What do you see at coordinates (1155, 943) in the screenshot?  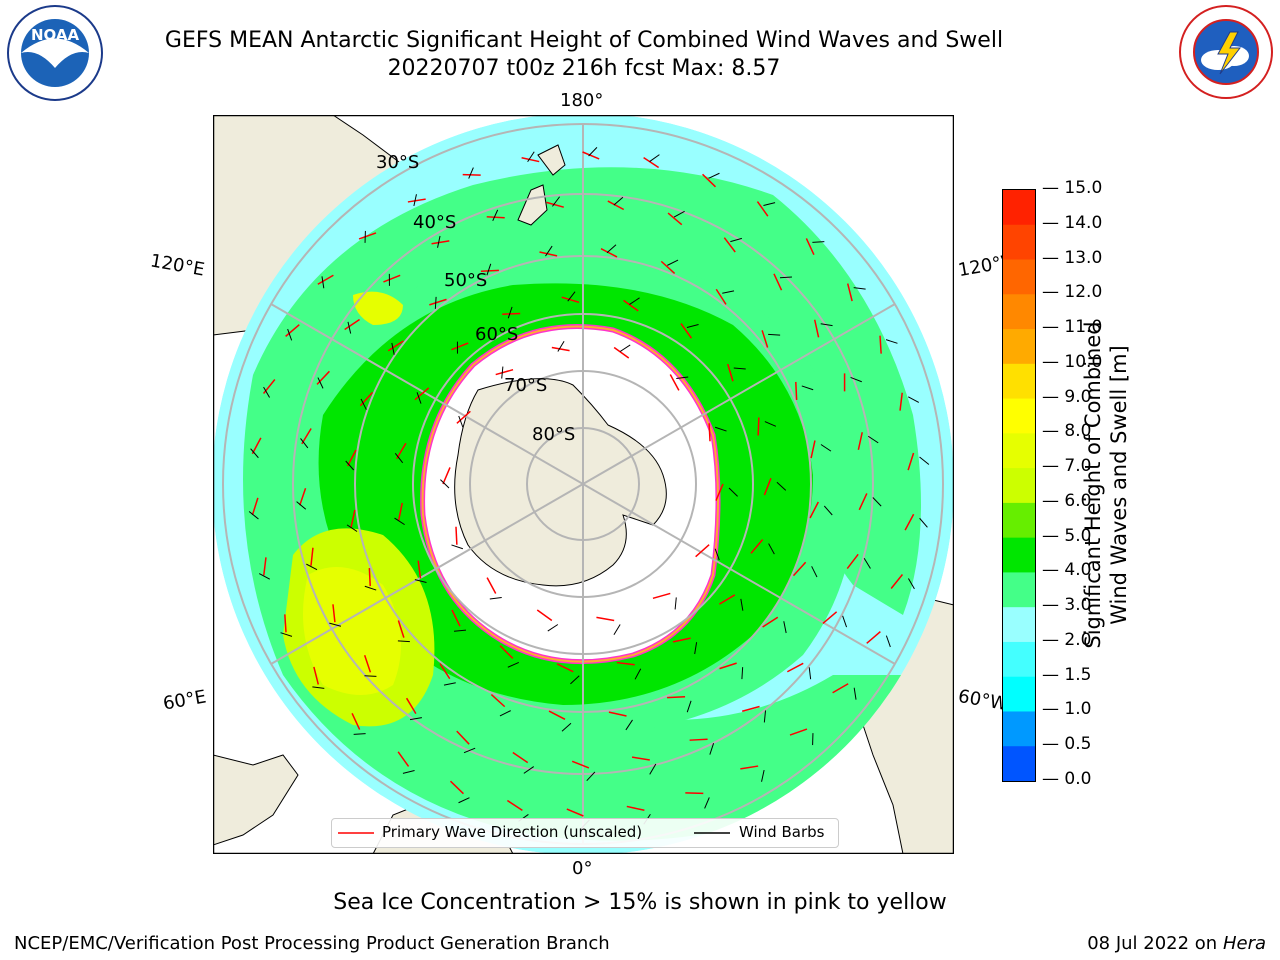 I see `footer-date-text: 08 Jul 2022 on` at bounding box center [1155, 943].